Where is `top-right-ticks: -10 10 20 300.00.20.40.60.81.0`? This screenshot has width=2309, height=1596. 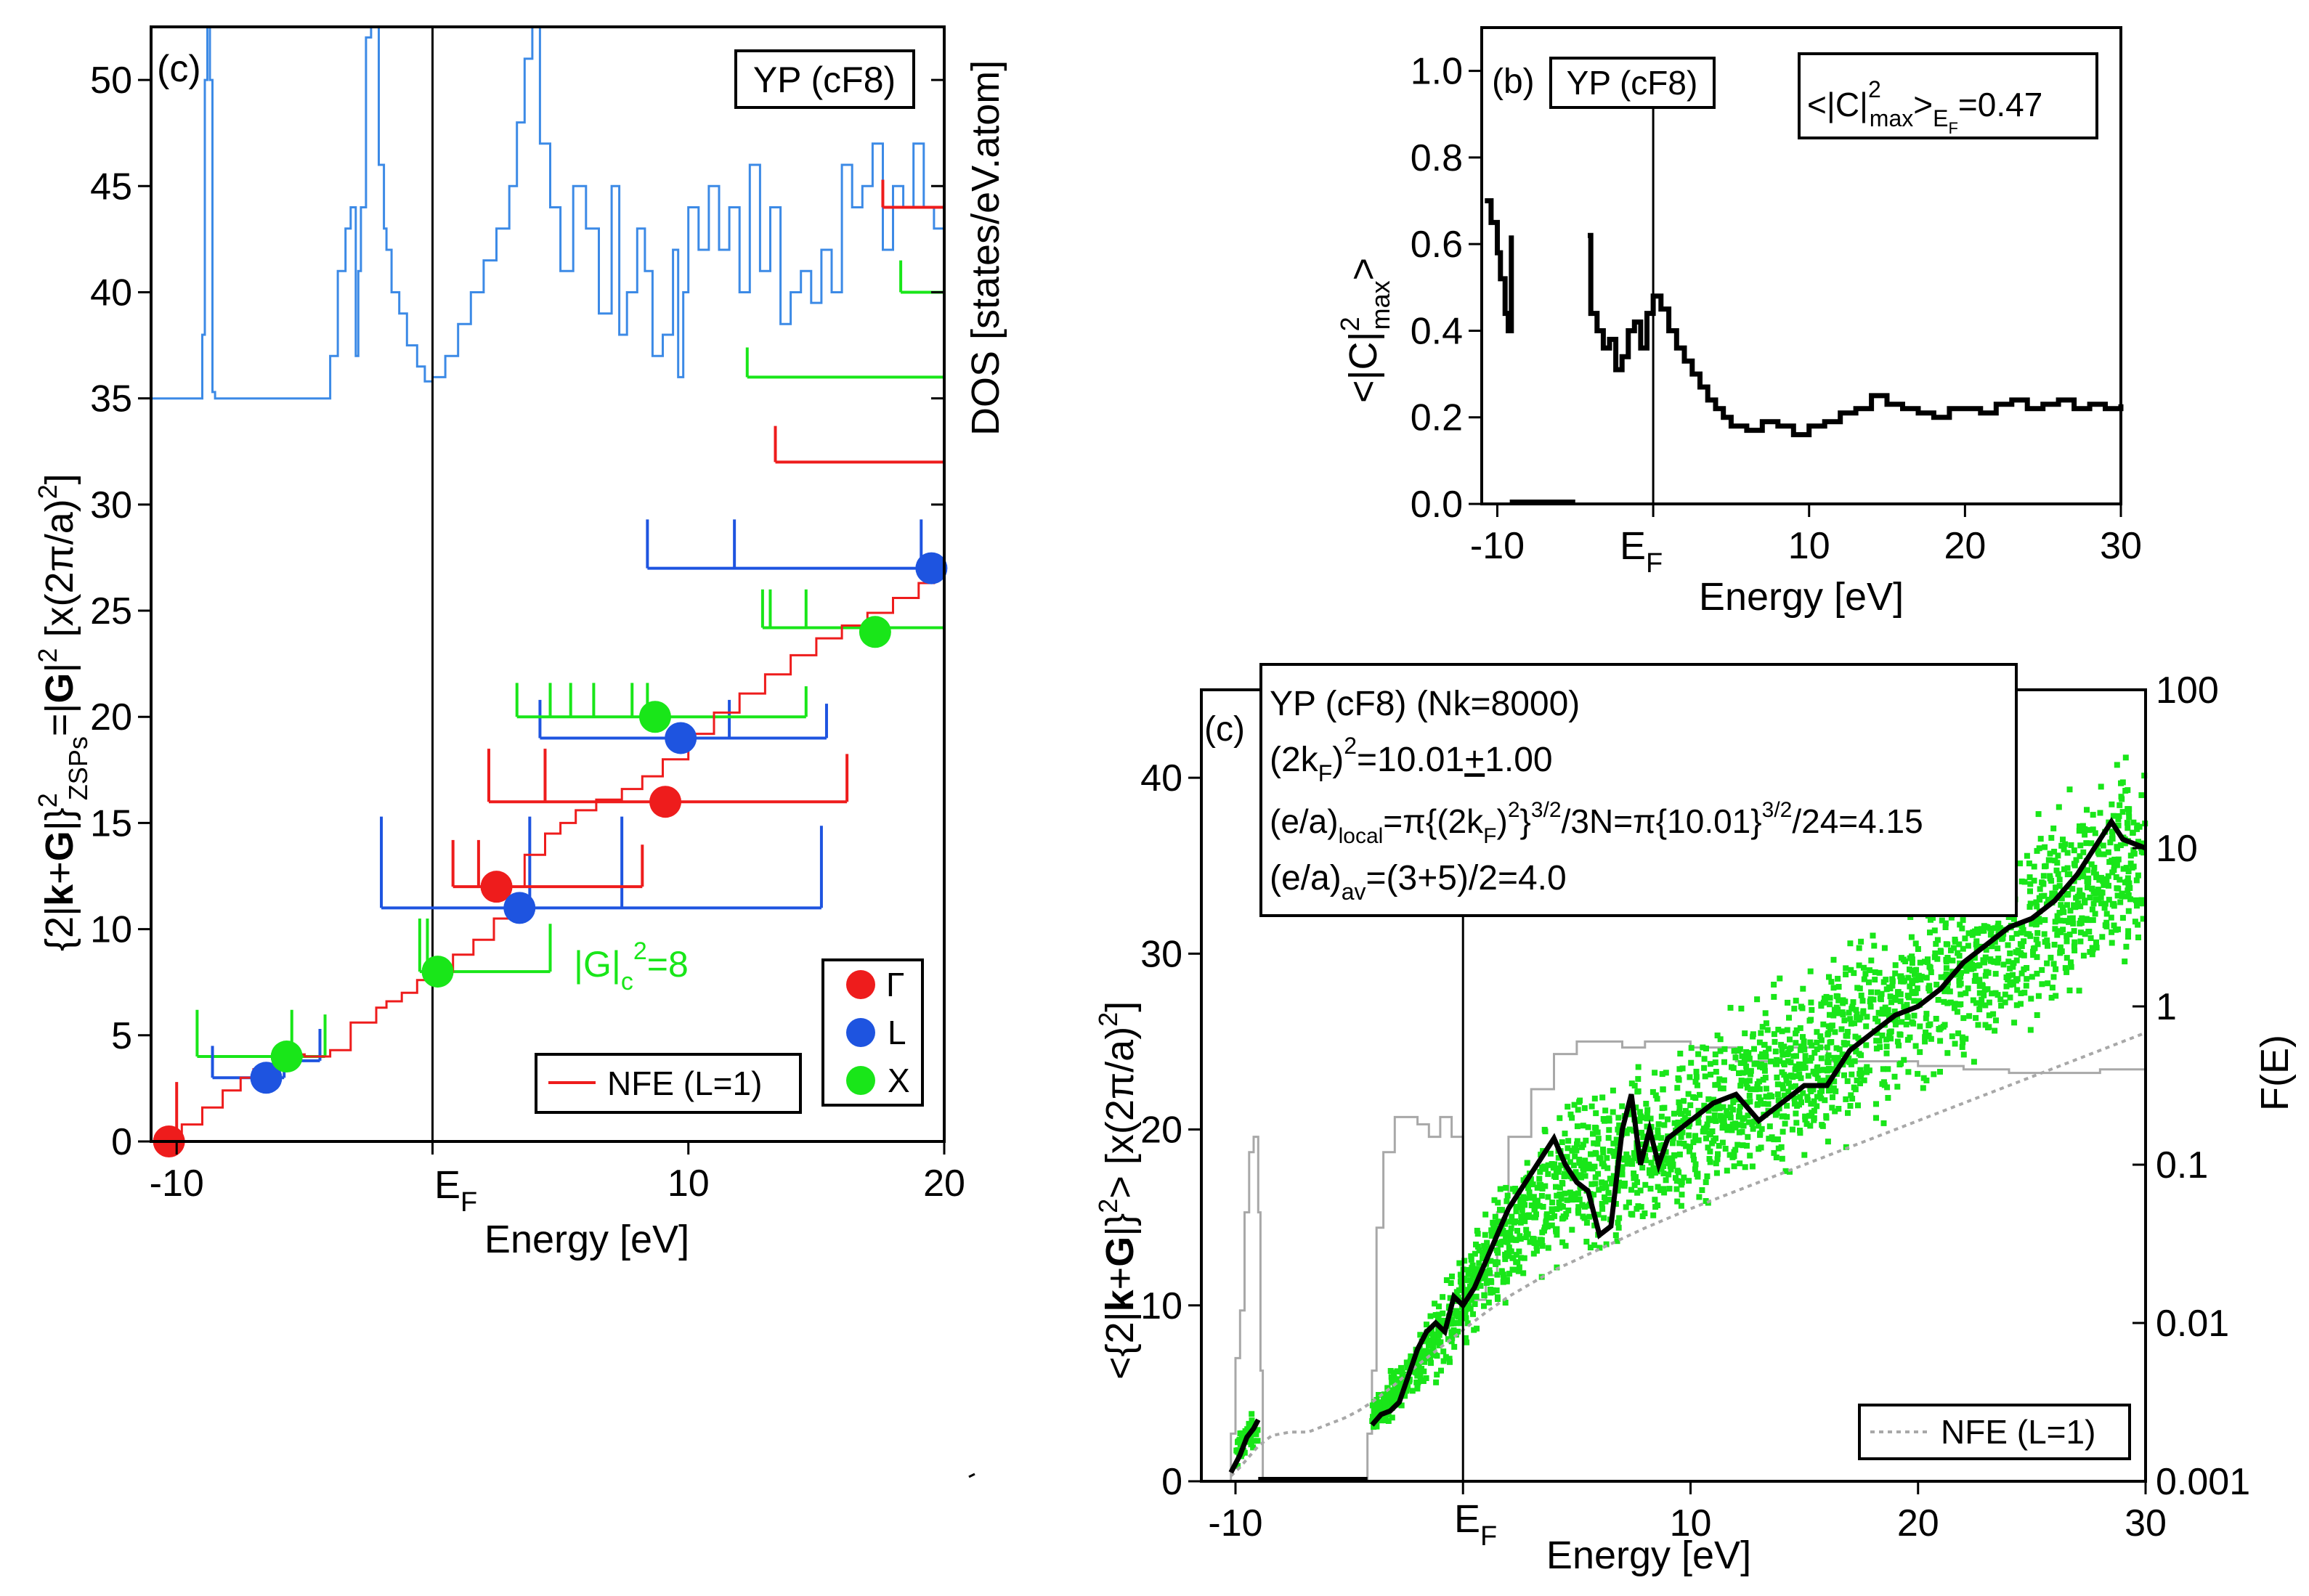
top-right-ticks: -10 10 20 300.00.20.40.60.81.0 is located at coordinates (1776, 309).